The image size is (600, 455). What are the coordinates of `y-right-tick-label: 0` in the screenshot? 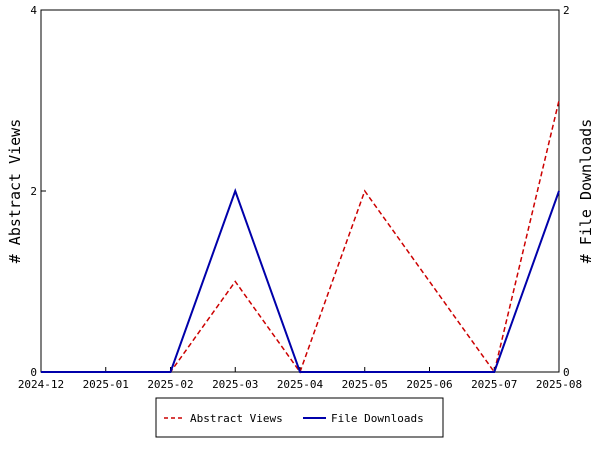 It's located at (566, 372).